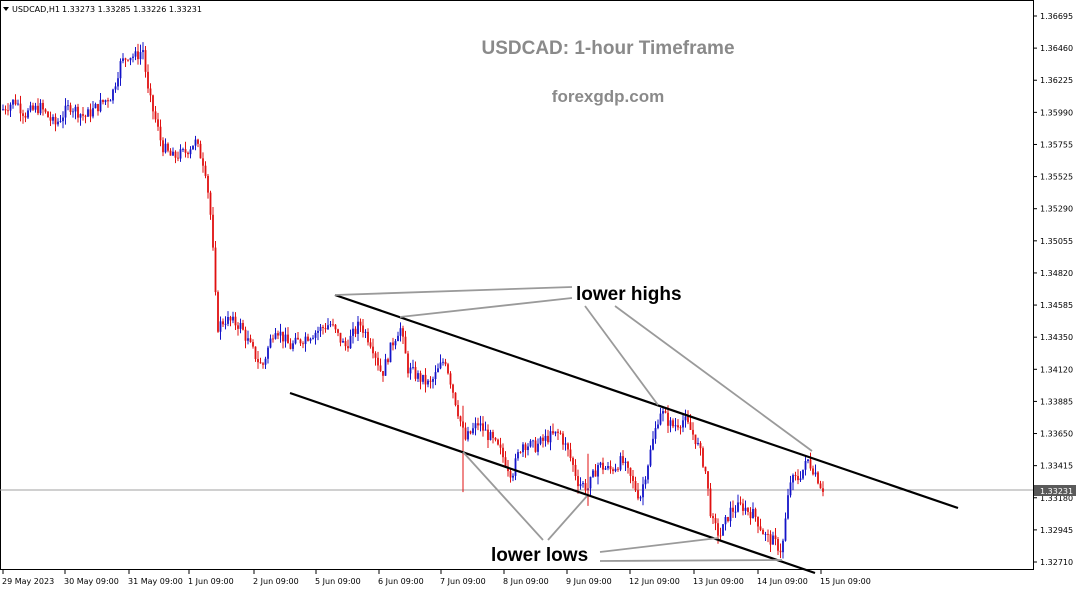  Describe the element at coordinates (6, 9) in the screenshot. I see `chart-menu-triangle-icon` at that location.